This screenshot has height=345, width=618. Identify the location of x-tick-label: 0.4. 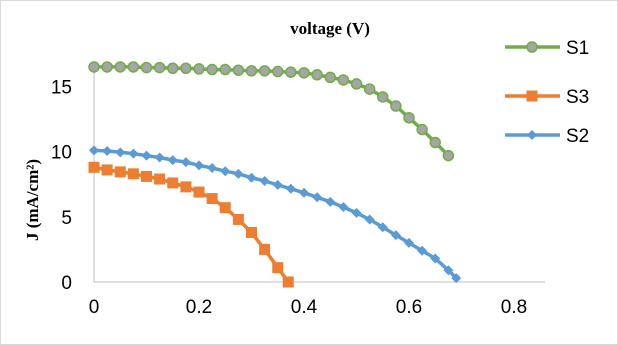
(304, 307).